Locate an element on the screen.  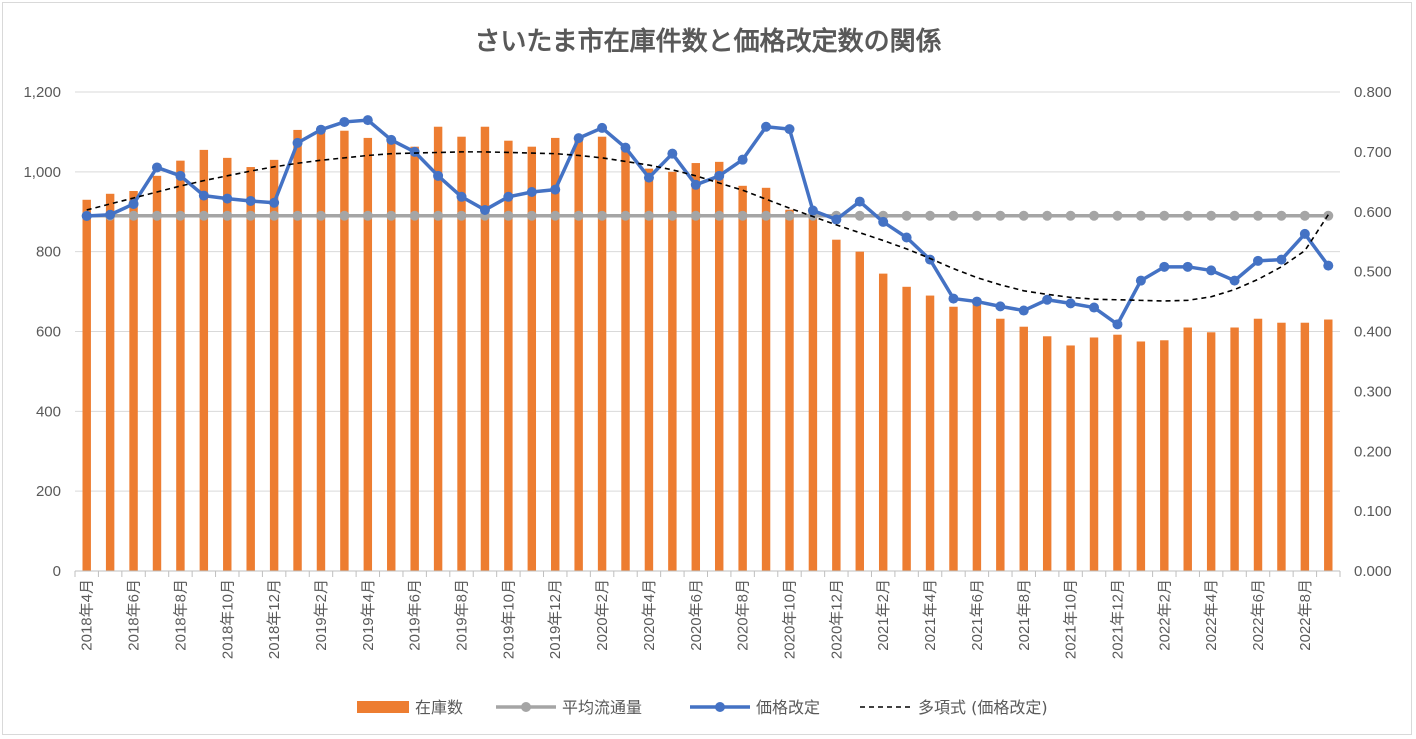
x-tick-label: 2018年6月 is located at coordinates (134, 615).